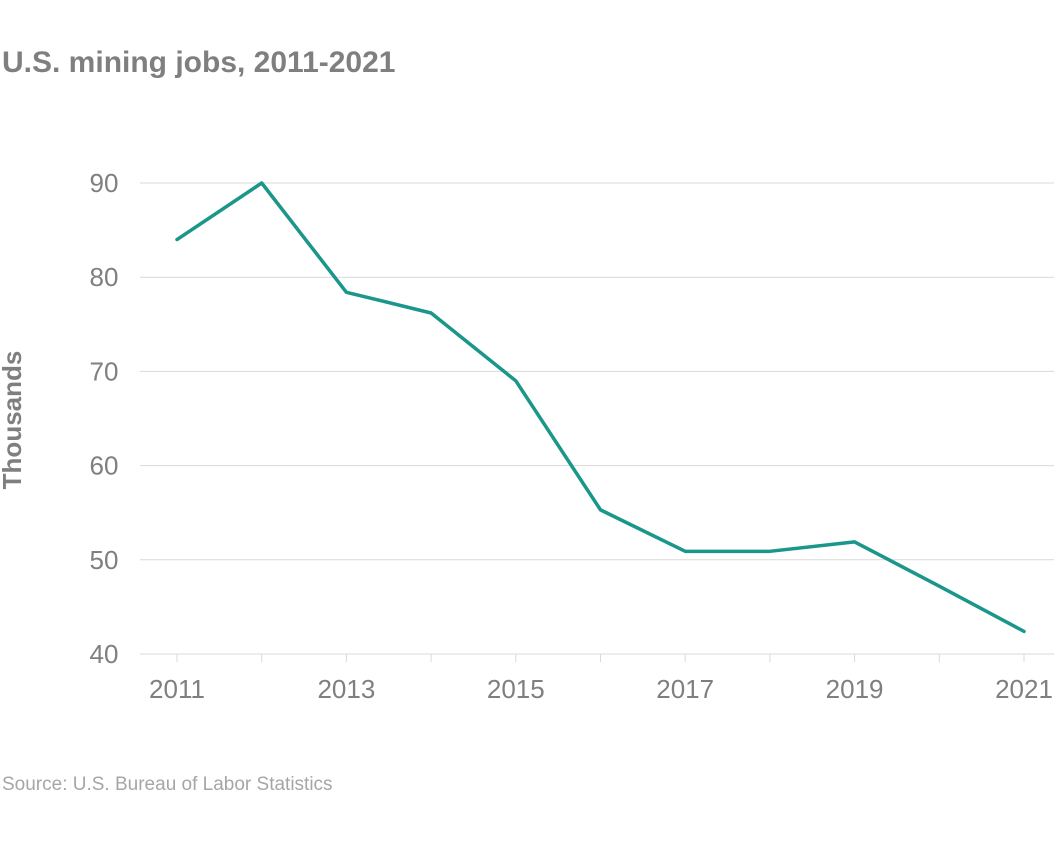  I want to click on x-tick-label: 2019, so click(855, 689).